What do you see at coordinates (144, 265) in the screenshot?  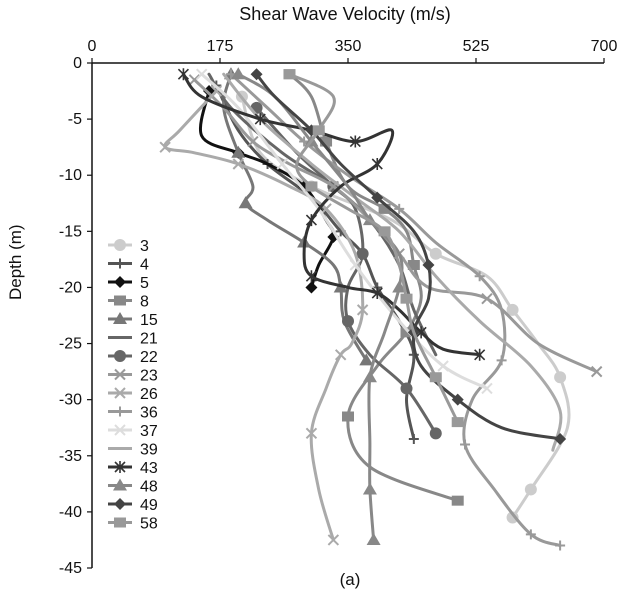 I see `legend-label: 4` at bounding box center [144, 265].